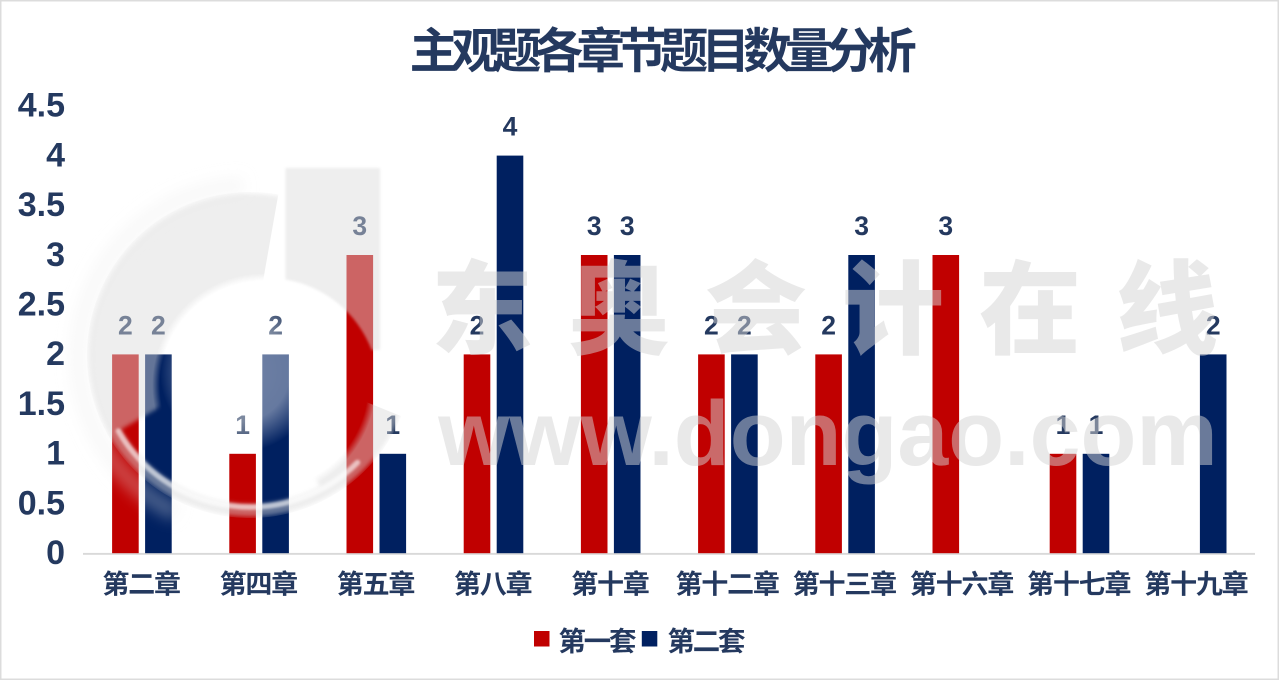 This screenshot has height=680, width=1279. I want to click on svg-text: www.dongao.com, so click(827, 434).